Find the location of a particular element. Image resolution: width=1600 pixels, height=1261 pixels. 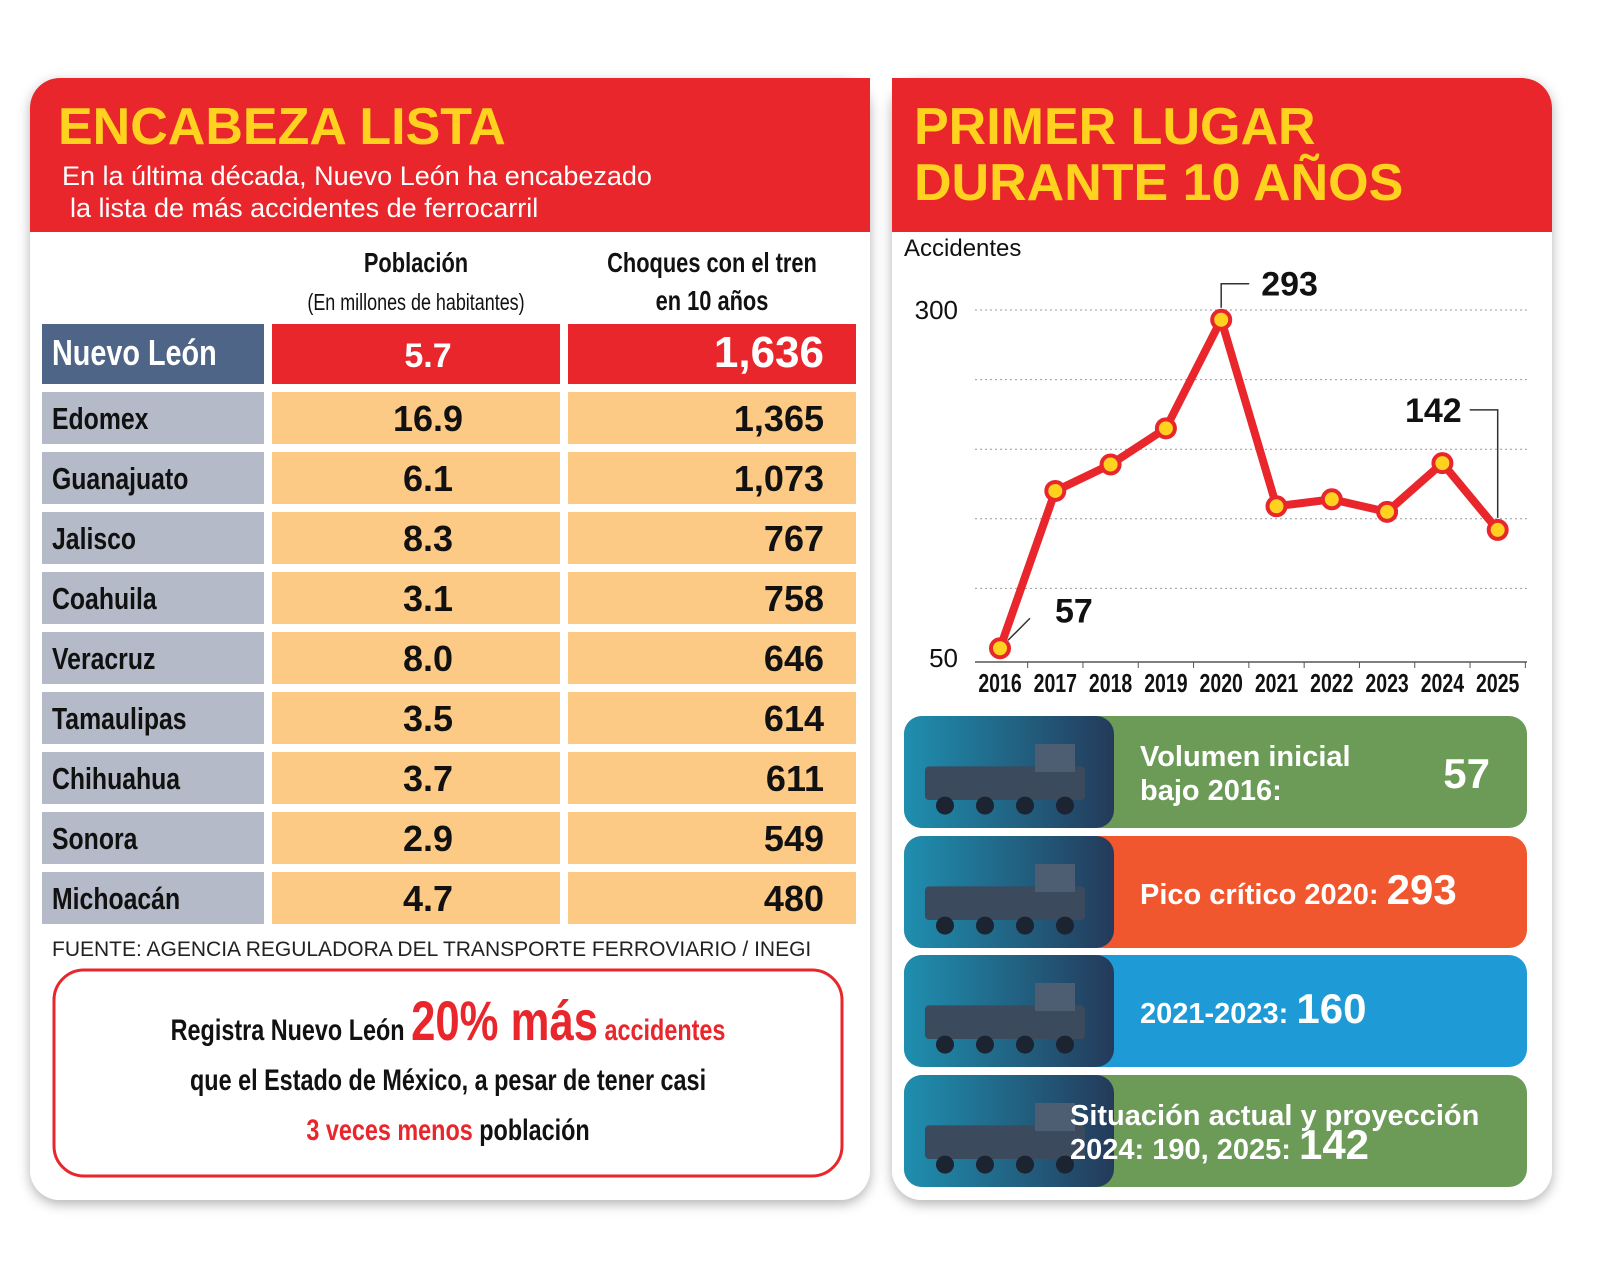

row-label: Tamaulipas is located at coordinates (119, 718).